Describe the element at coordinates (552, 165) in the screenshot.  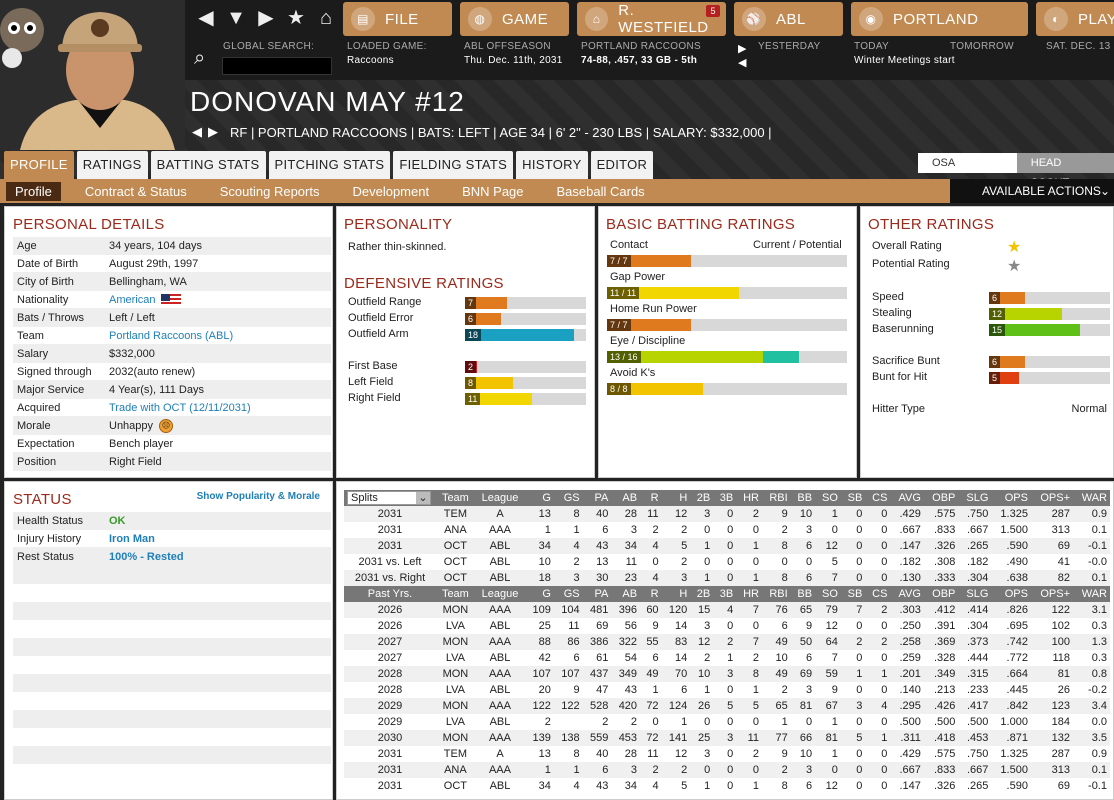
I see `tab-history: HISTORY` at that location.